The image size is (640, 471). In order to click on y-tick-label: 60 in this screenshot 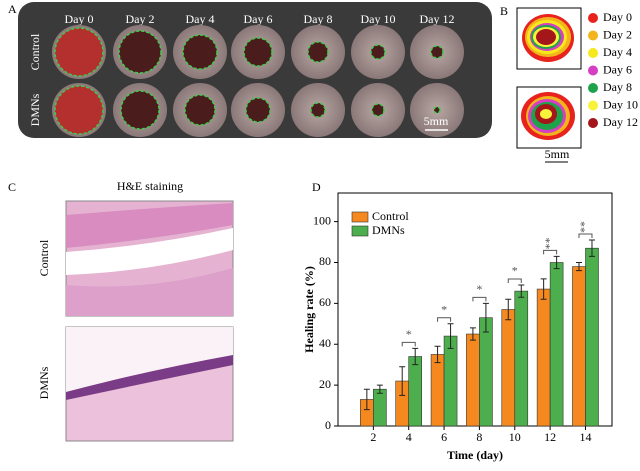, I will do `click(325, 302)`.